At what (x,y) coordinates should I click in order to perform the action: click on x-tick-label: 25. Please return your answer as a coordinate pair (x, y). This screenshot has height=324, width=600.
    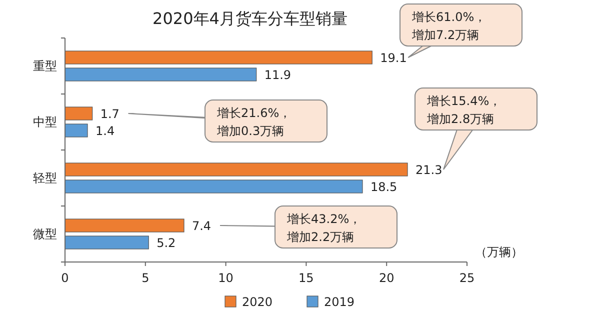
    Looking at the image, I should click on (467, 278).